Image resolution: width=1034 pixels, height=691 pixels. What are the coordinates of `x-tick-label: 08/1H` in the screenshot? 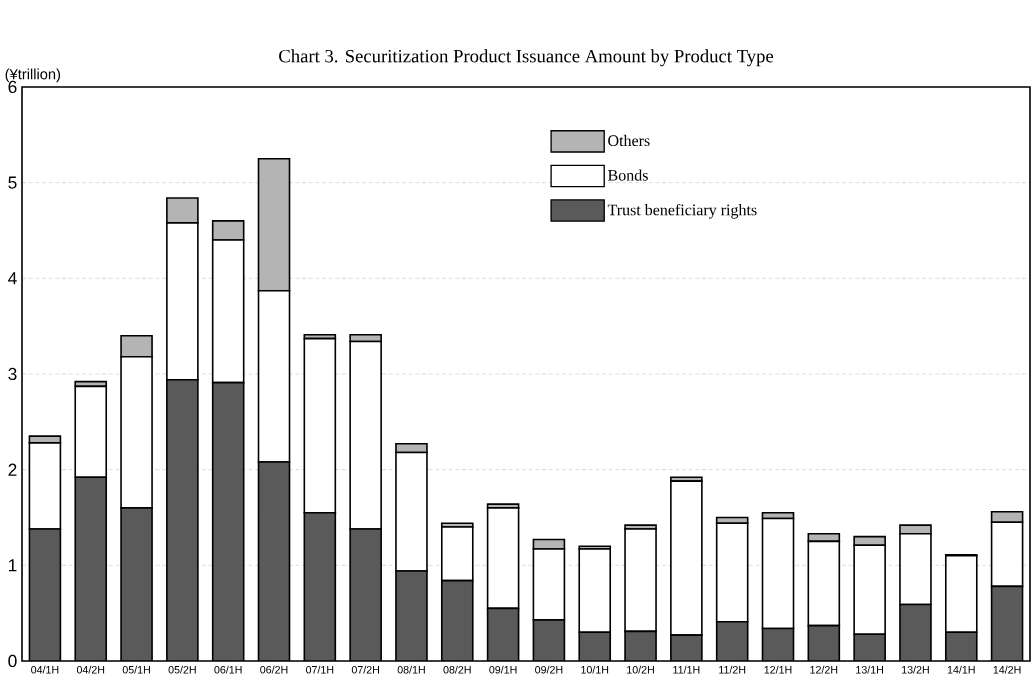 It's located at (411, 669).